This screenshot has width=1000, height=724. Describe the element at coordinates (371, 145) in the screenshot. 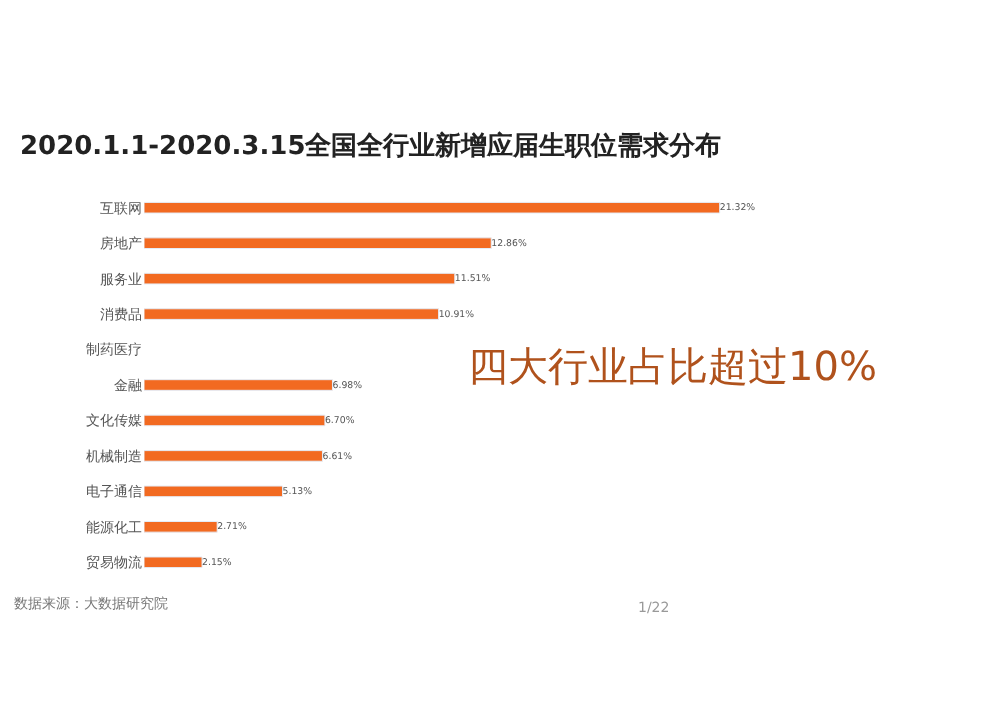

I see `chart-title: 2020.1.1-2020.3.15全国全行业新增应届生职位需求分布` at that location.